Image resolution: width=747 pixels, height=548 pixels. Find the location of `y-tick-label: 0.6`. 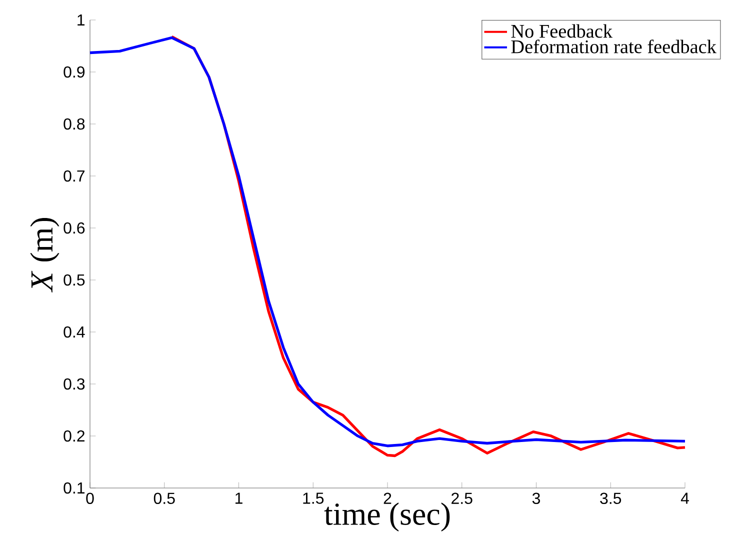

y-tick-label: 0.6 is located at coordinates (74, 228).